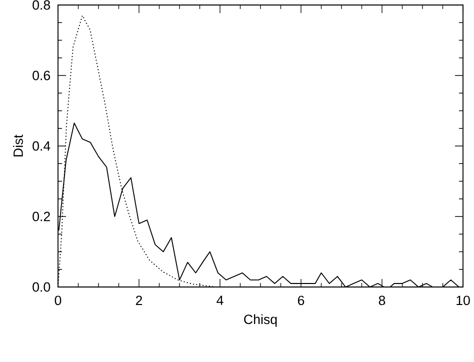 Image resolution: width=474 pixels, height=362 pixels. What do you see at coordinates (18, 145) in the screenshot?
I see `y-axis-title: Dist` at bounding box center [18, 145].